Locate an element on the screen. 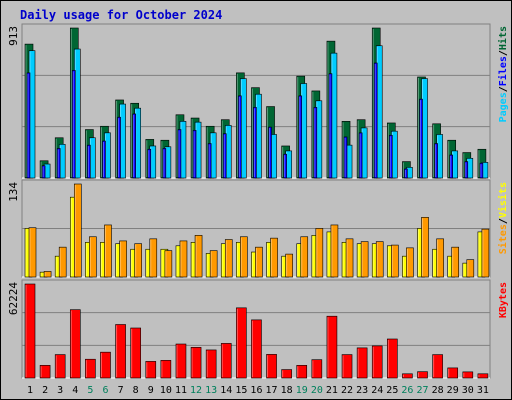 The height and width of the screenshot is (400, 512). hits-legend: Pages/Files/Hits is located at coordinates (503, 74).